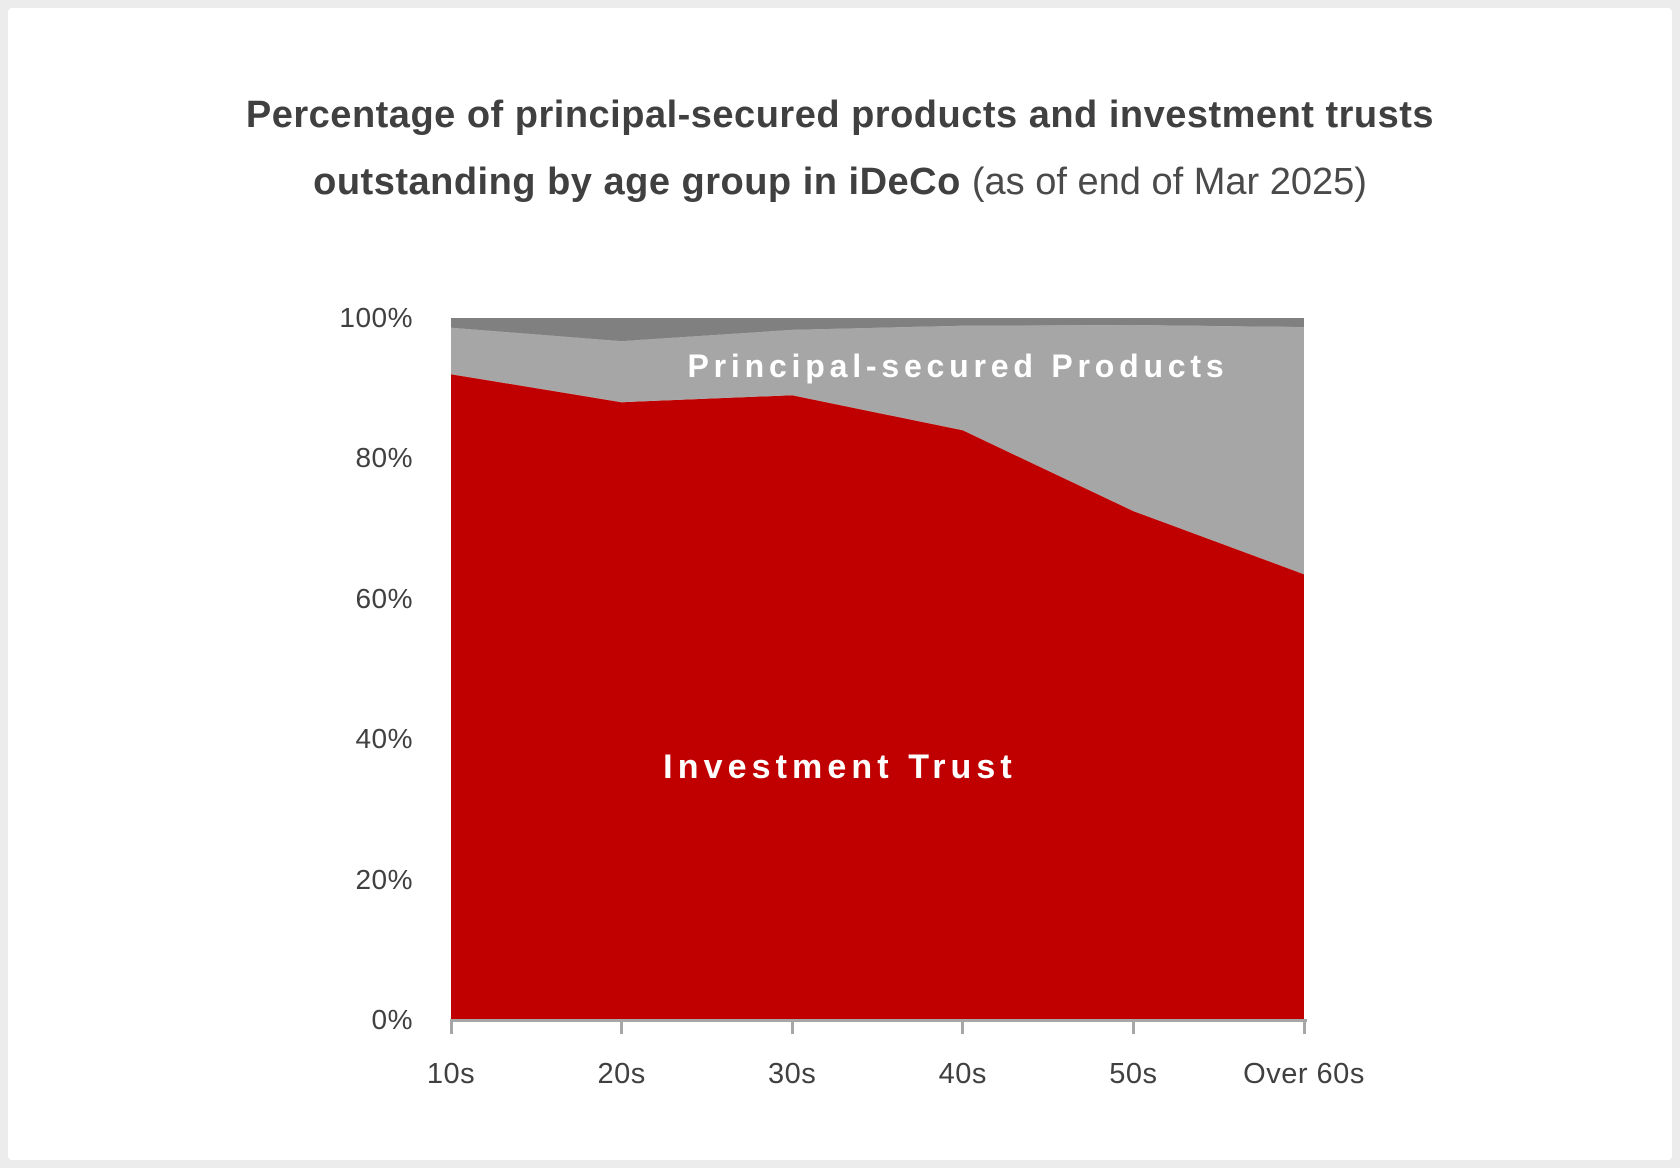  What do you see at coordinates (1304, 1074) in the screenshot?
I see `x-tick-label: Over 60s` at bounding box center [1304, 1074].